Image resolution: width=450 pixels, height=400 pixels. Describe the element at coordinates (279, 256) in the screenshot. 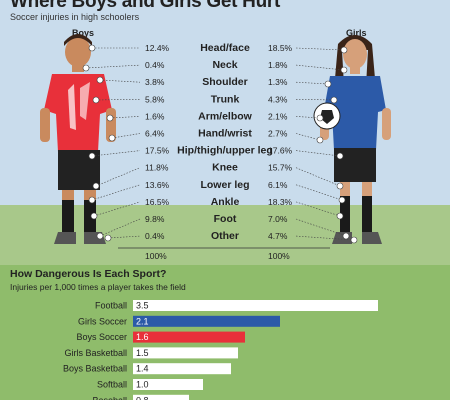

I see `girls-total: 100%` at that location.